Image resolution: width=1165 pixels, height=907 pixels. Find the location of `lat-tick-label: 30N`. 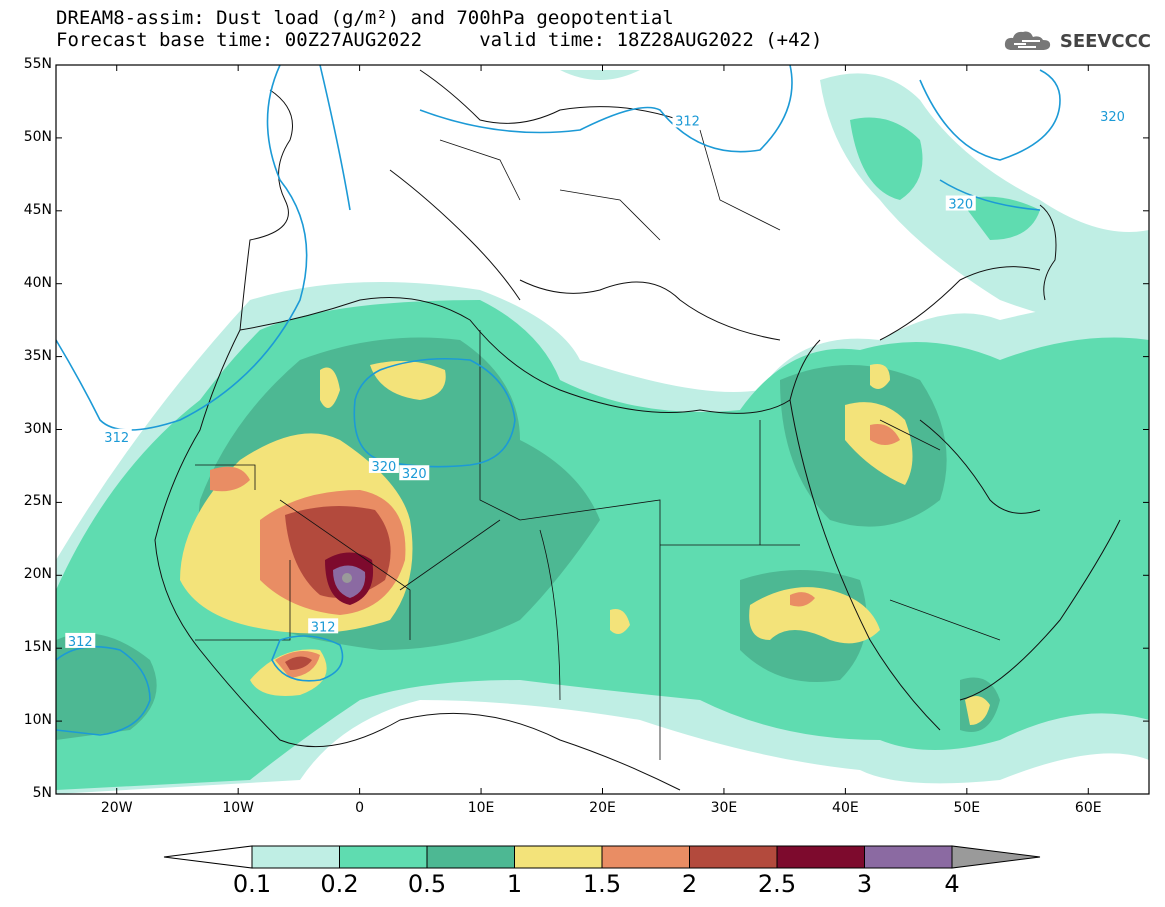

lat-tick-label: 30N is located at coordinates (37, 428).